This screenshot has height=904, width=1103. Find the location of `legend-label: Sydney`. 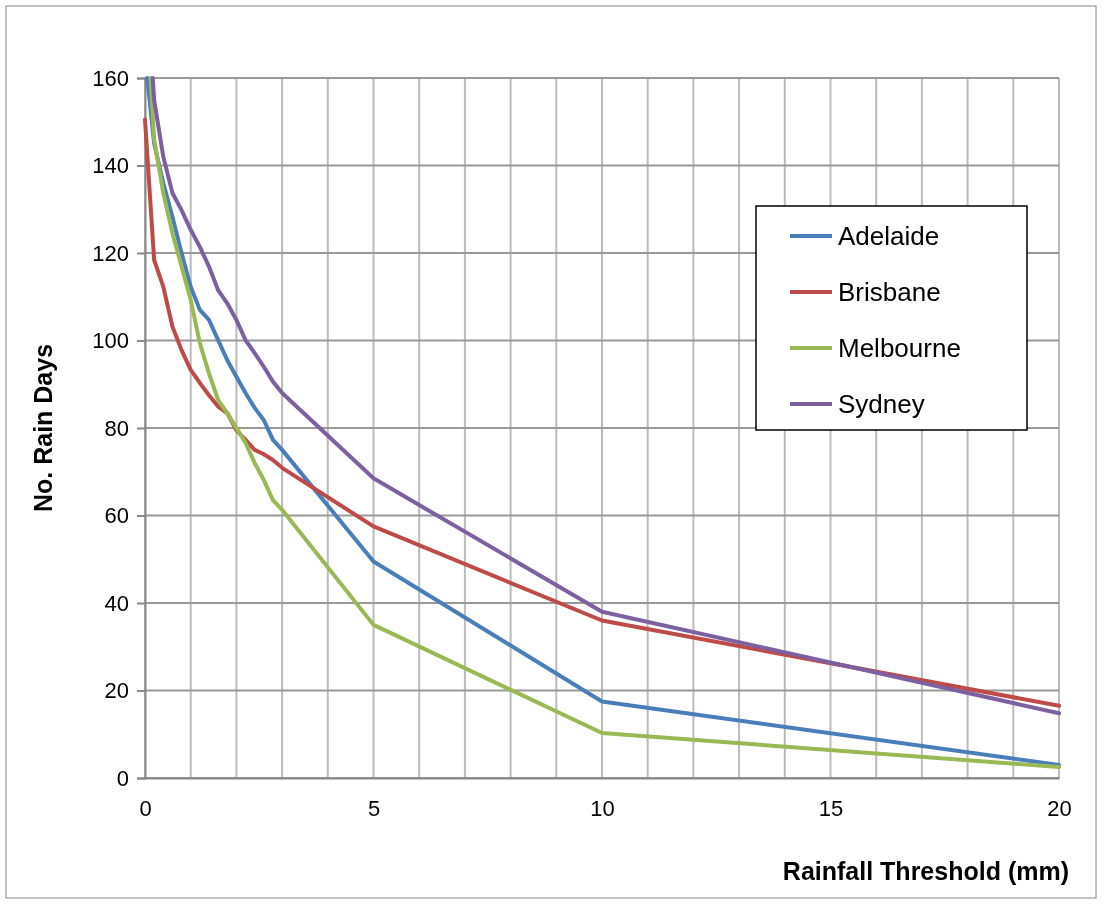

legend-label: Sydney is located at coordinates (881, 404).